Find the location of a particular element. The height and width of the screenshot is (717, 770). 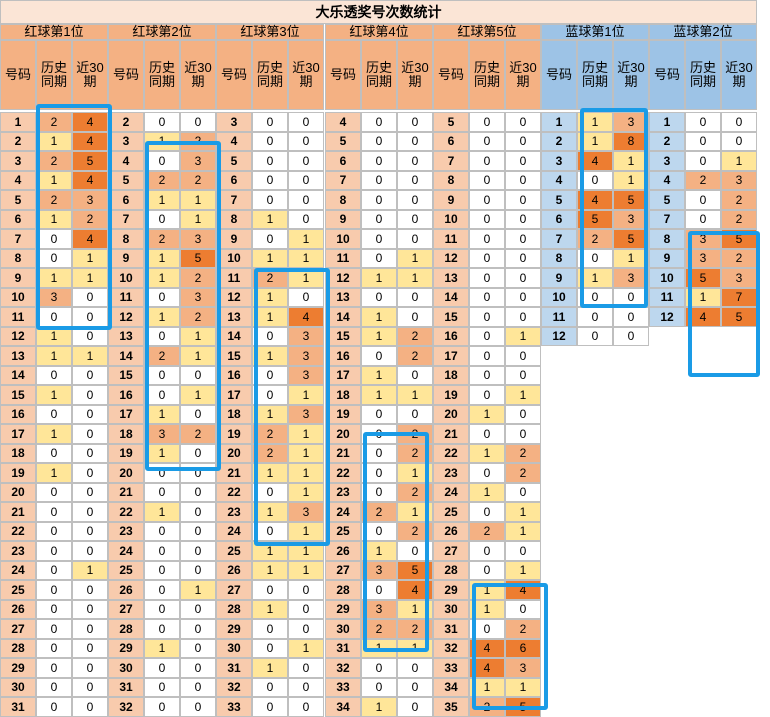

ball-number: 31 is located at coordinates (234, 668).